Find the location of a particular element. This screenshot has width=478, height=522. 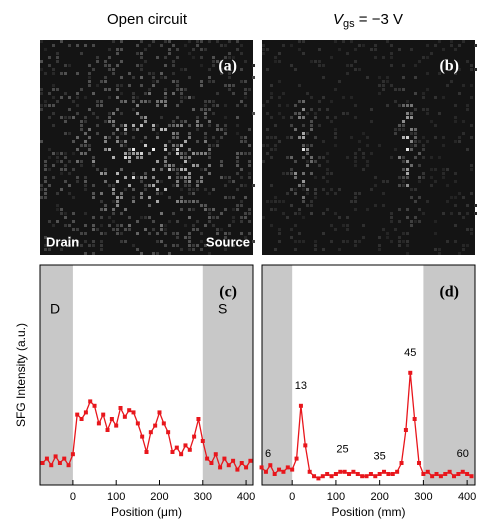

x-axis-label: Position (mm) is located at coordinates (368, 512).